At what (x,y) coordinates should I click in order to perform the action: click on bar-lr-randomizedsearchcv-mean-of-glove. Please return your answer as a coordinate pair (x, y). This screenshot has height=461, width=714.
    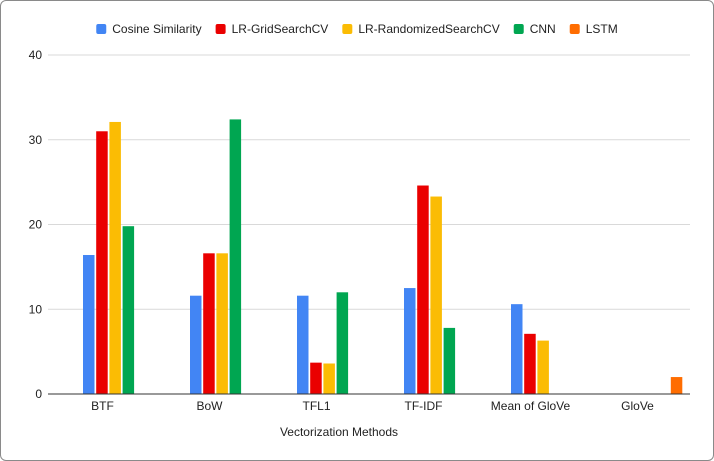
    Looking at the image, I should click on (543, 367).